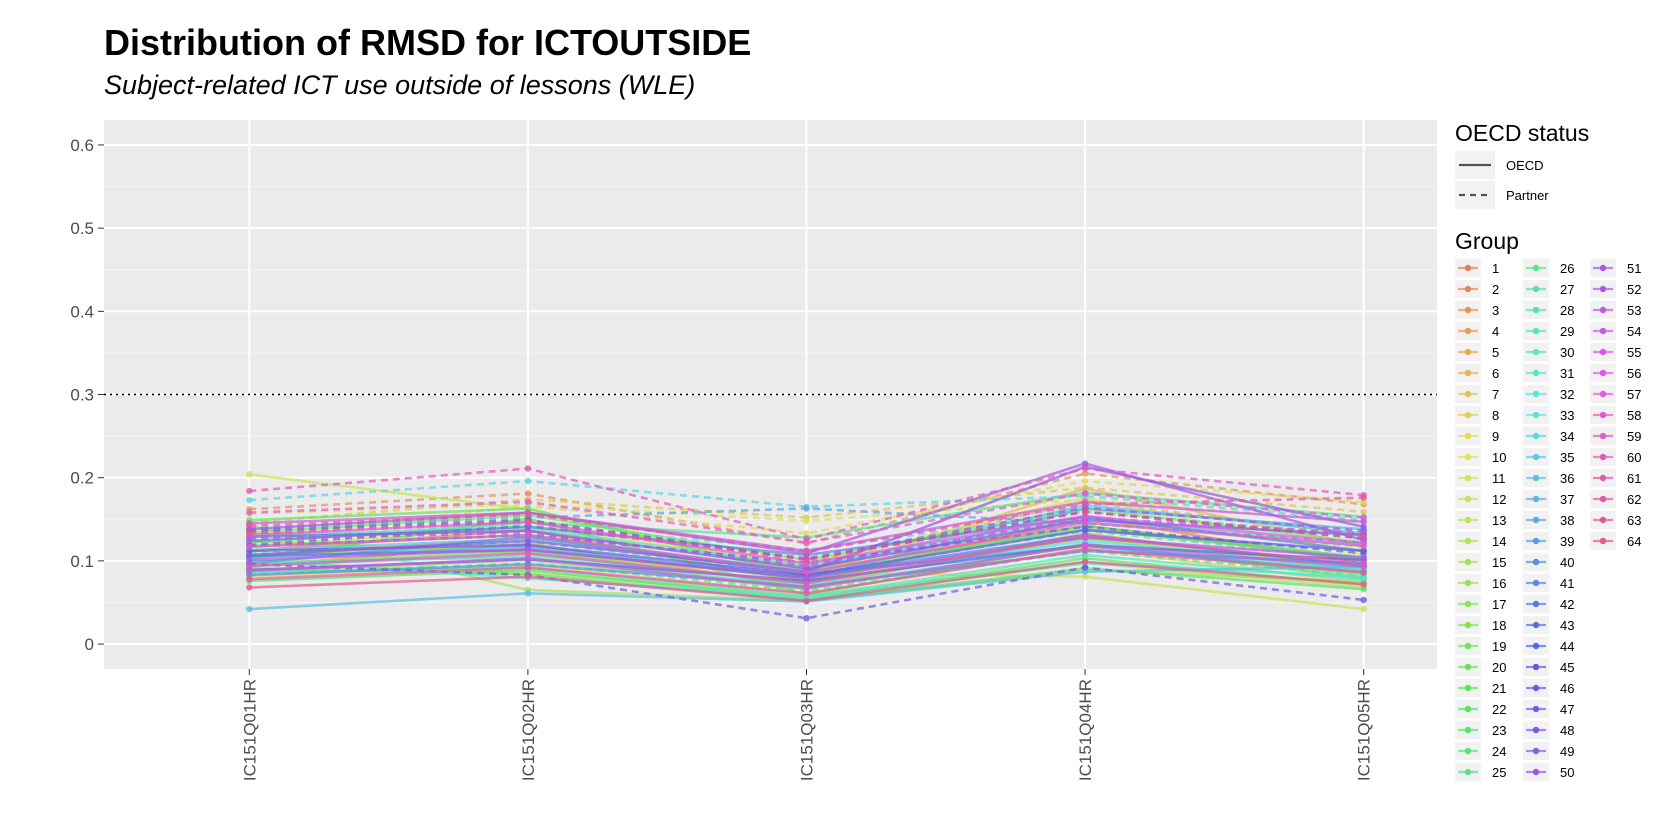  What do you see at coordinates (1567, 415) in the screenshot?
I see `legend-label-group: 33` at bounding box center [1567, 415].